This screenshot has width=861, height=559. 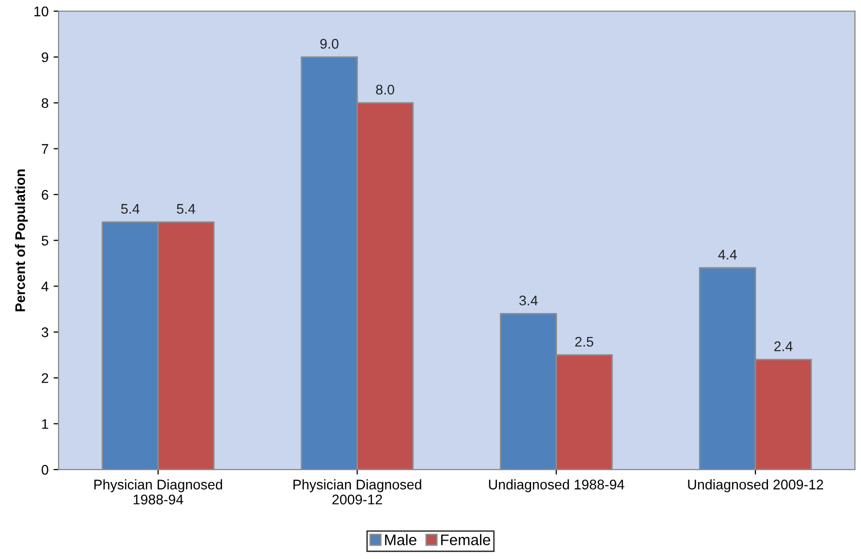 I want to click on legend-label: Male, so click(x=400, y=540).